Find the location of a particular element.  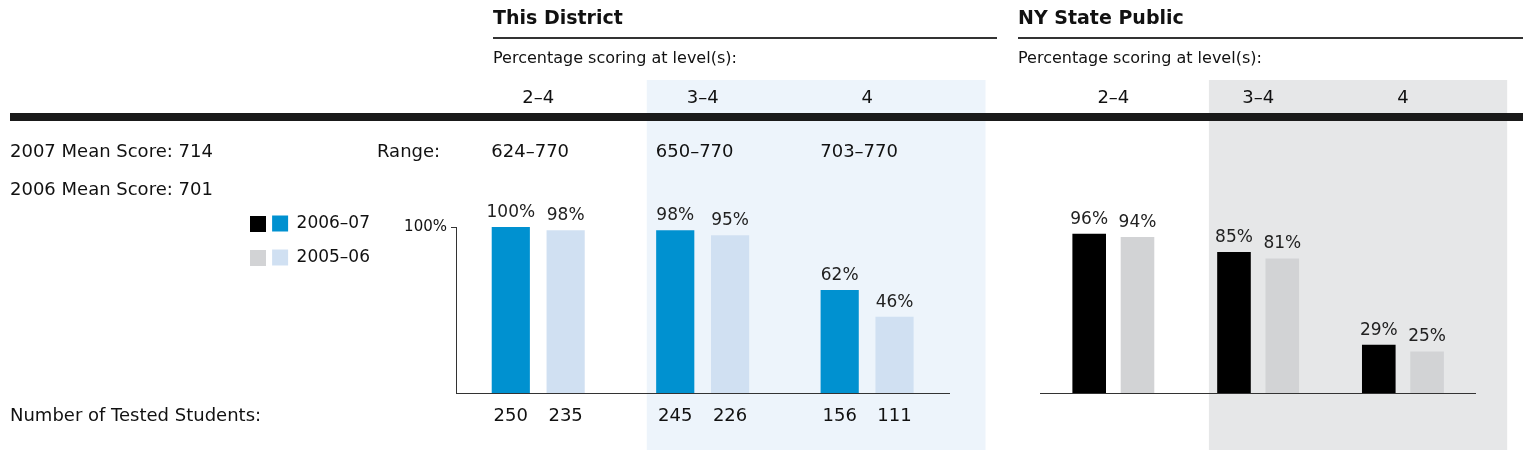

data-label: 46% is located at coordinates (894, 300).